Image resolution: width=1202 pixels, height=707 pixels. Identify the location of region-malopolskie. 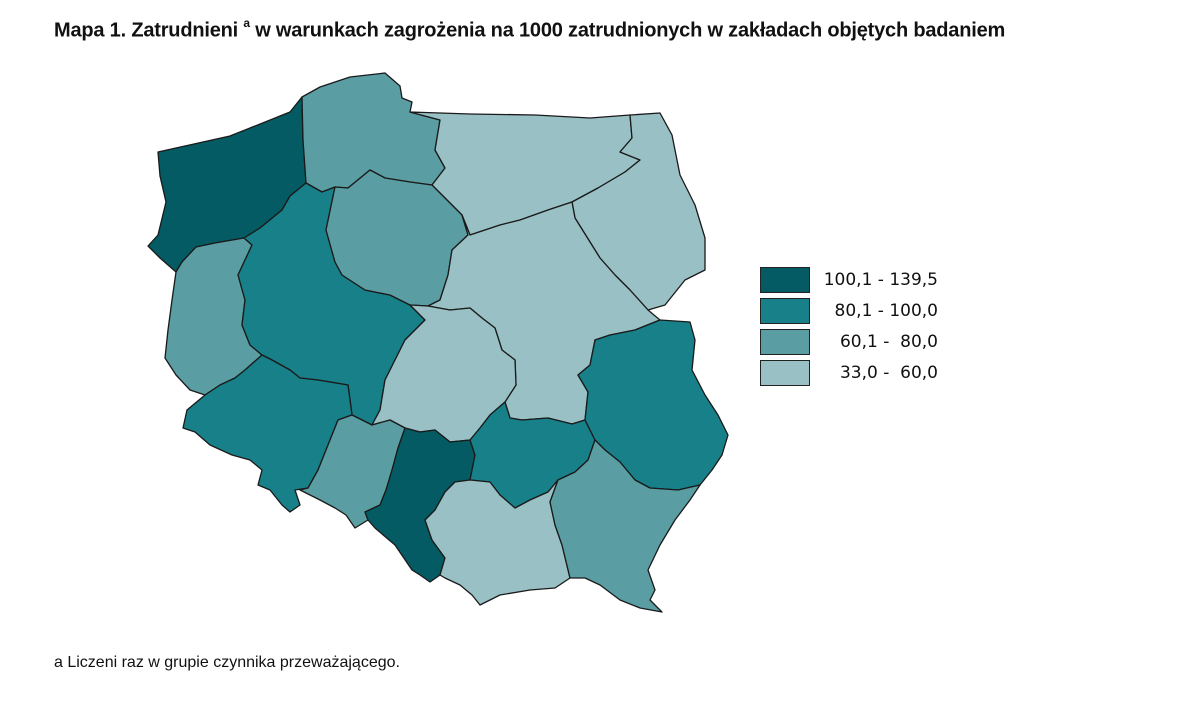
(497, 542).